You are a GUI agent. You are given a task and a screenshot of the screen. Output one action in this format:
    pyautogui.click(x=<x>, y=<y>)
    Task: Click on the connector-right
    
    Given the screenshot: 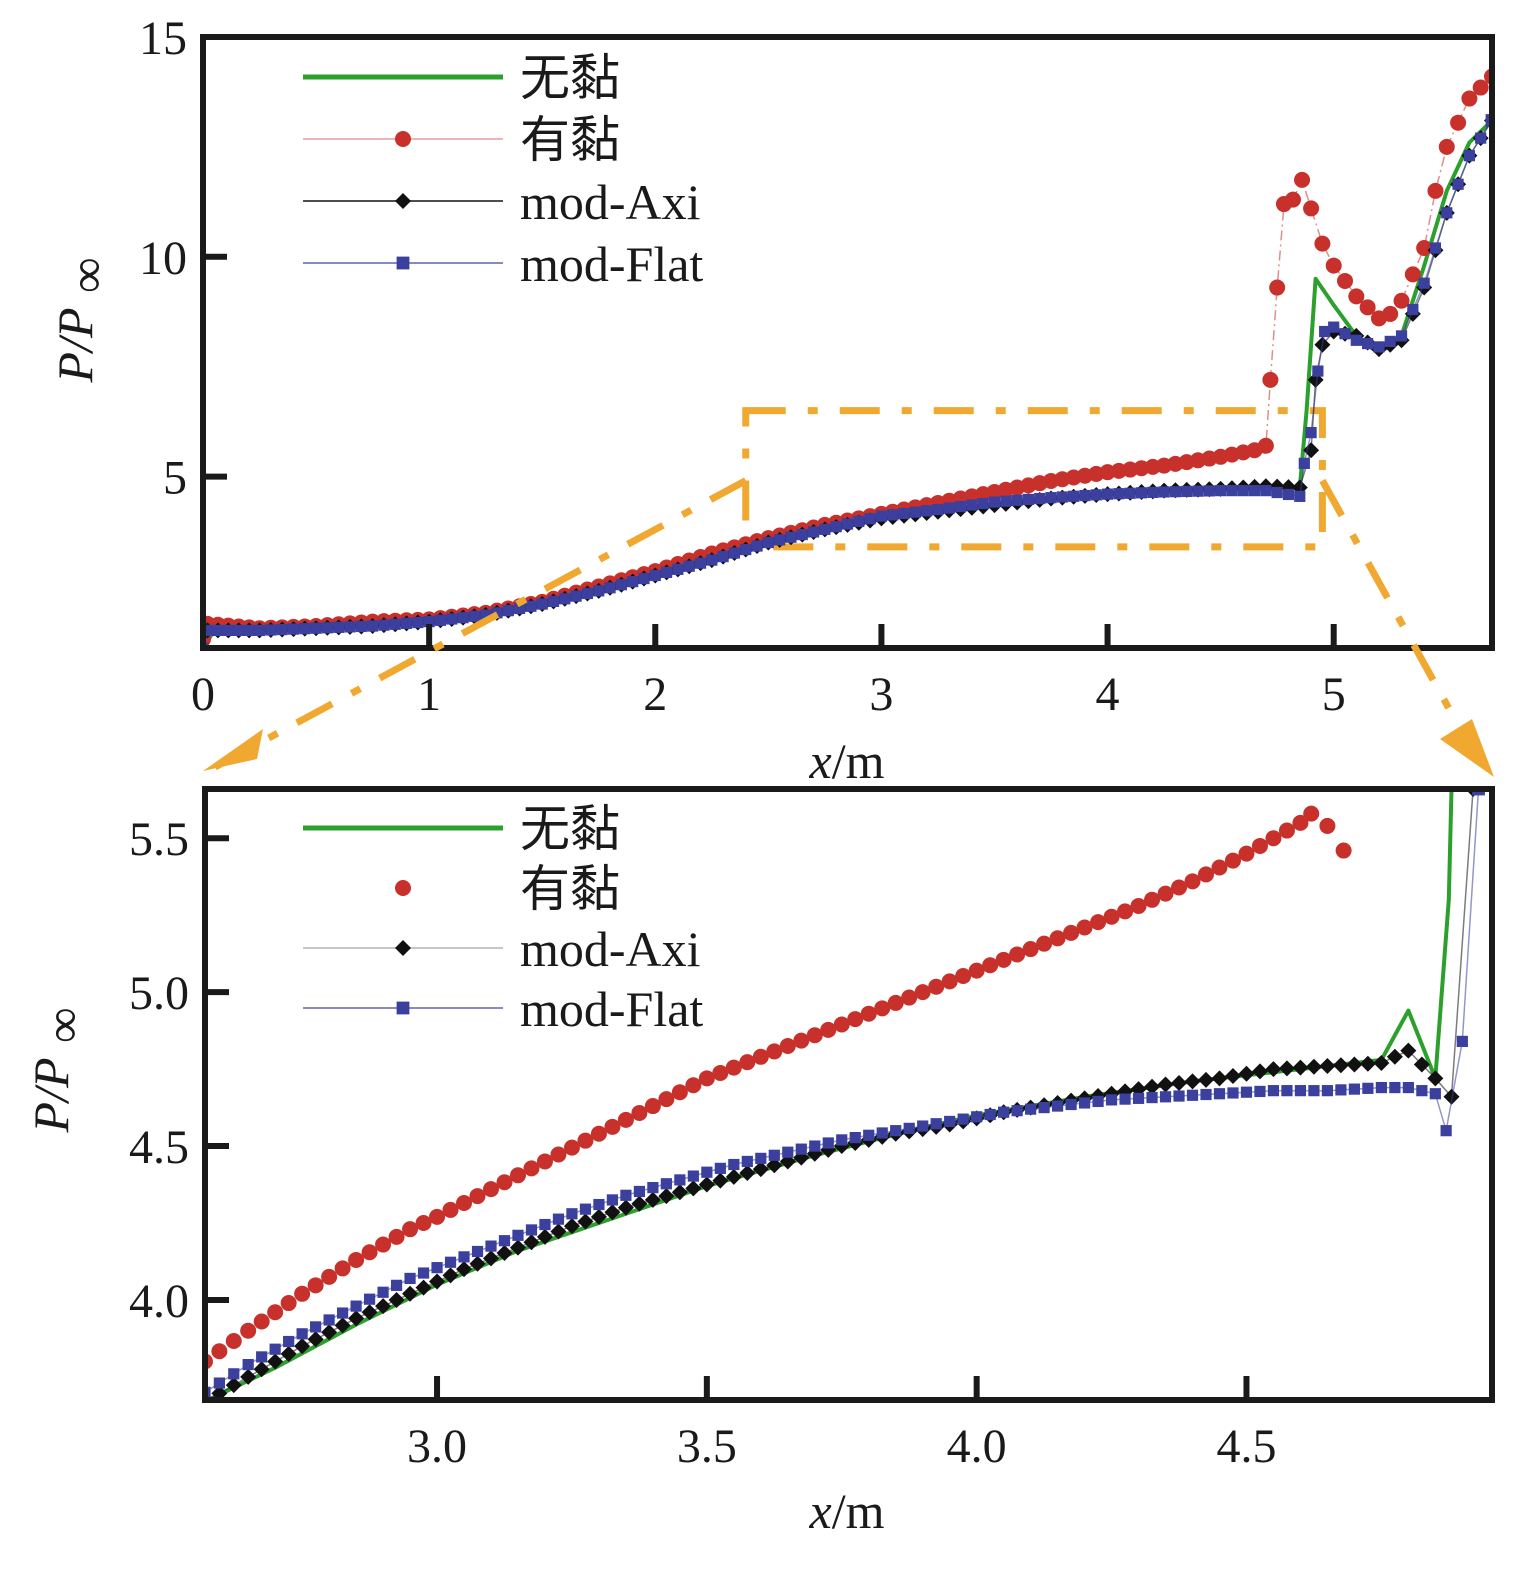 What is the action you would take?
    pyautogui.click(x=1400, y=619)
    